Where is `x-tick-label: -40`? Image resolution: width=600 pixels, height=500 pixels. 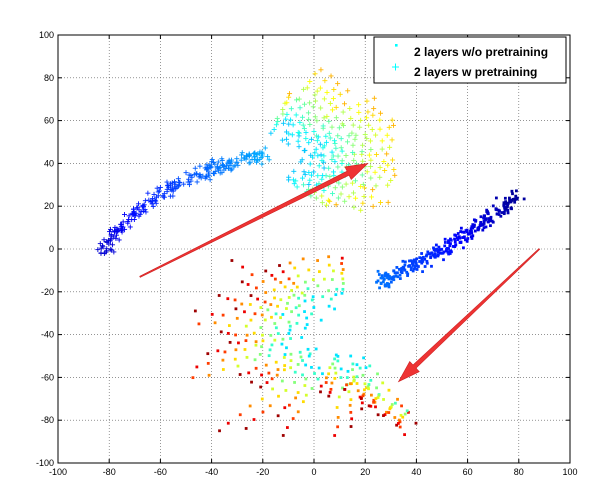 x-tick-label: -40 is located at coordinates (211, 472).